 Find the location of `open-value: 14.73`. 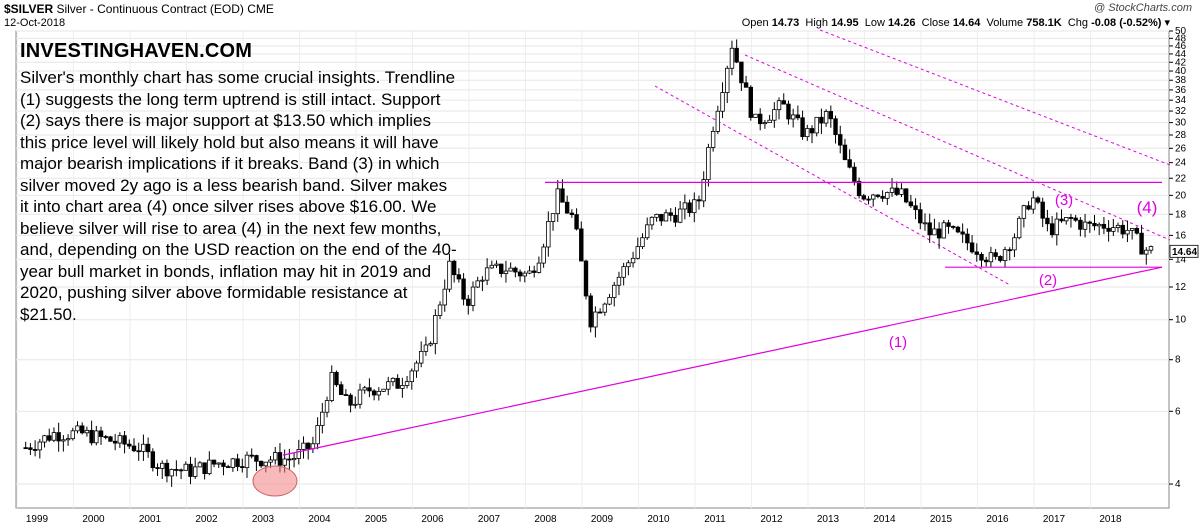

open-value: 14.73 is located at coordinates (785, 23).